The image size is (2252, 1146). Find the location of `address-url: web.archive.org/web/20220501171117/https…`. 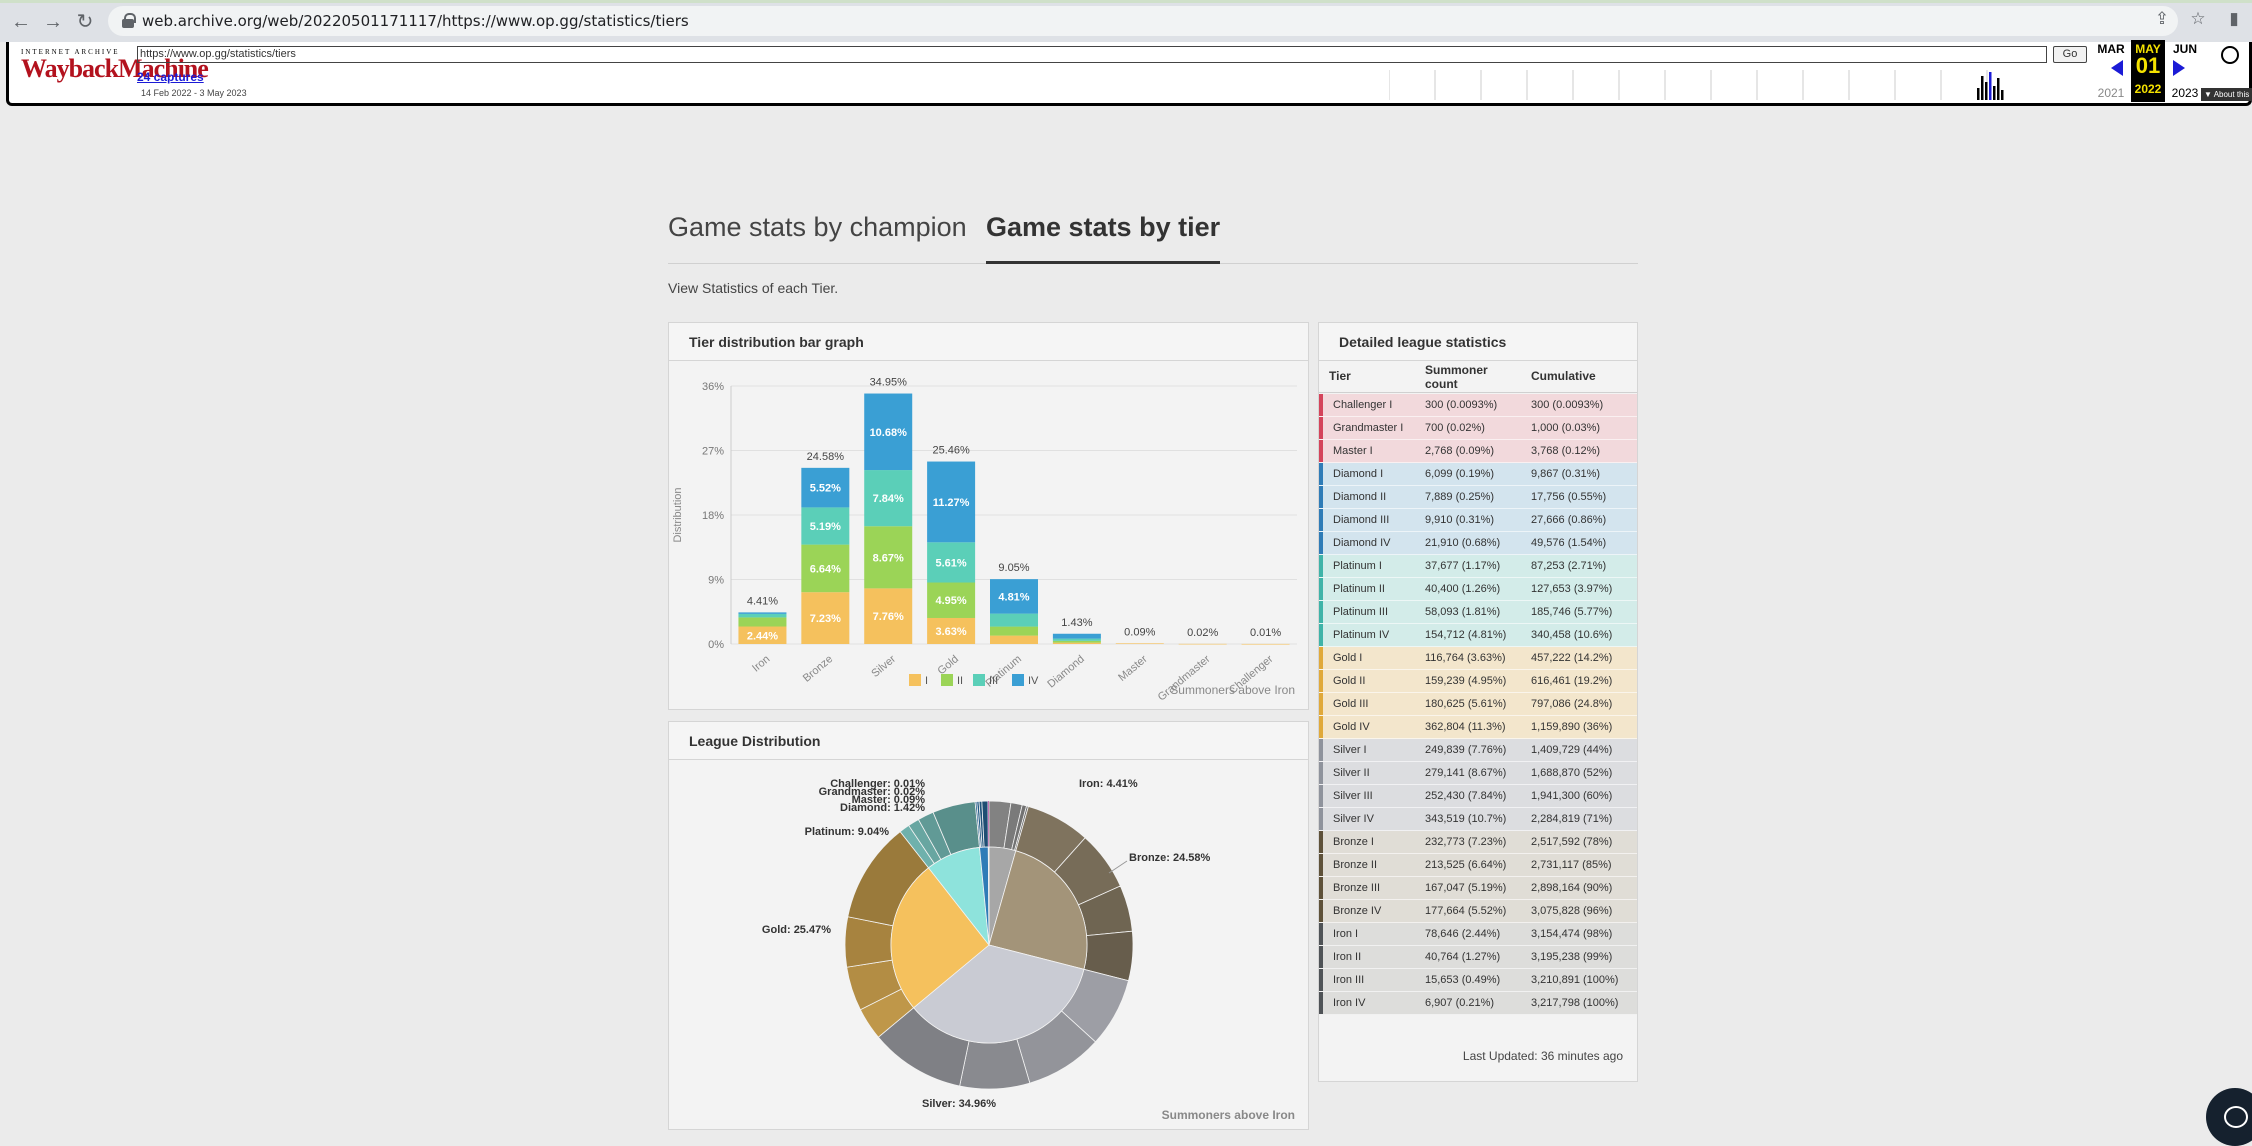

address-url: web.archive.org/web/20220501171117/https… is located at coordinates (415, 21).